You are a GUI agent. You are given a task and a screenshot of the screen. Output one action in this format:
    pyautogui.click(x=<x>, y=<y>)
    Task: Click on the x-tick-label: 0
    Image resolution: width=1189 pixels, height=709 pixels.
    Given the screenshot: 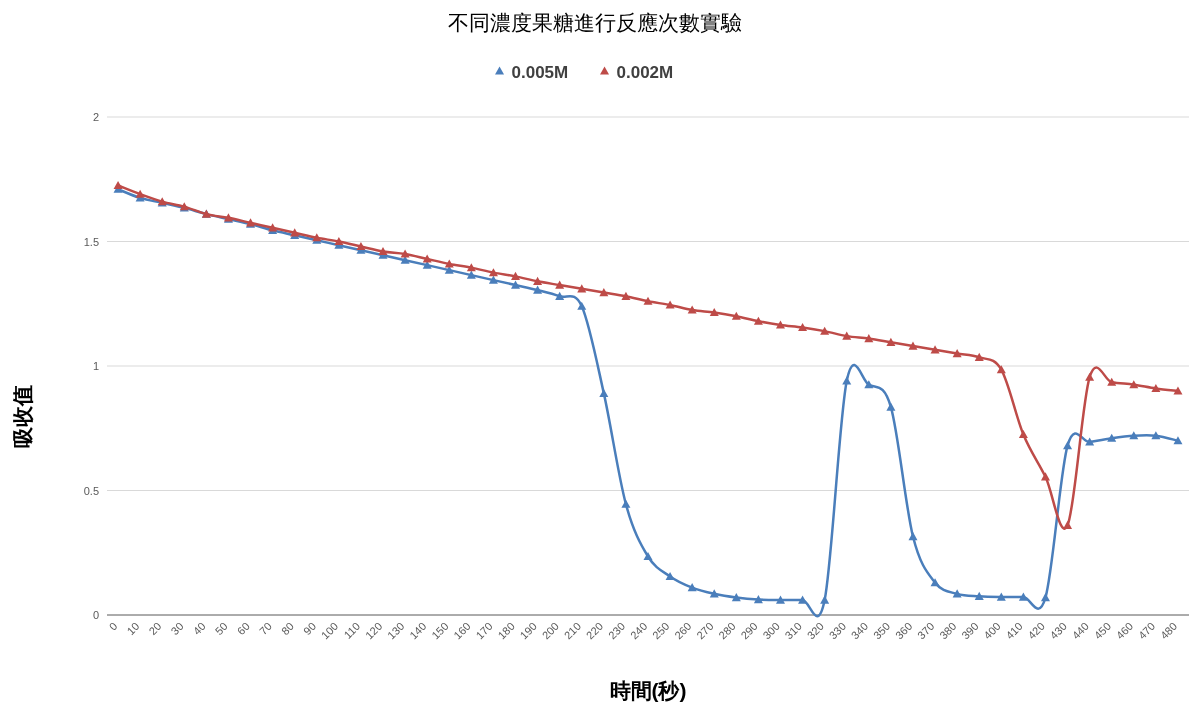 What is the action you would take?
    pyautogui.click(x=113, y=626)
    